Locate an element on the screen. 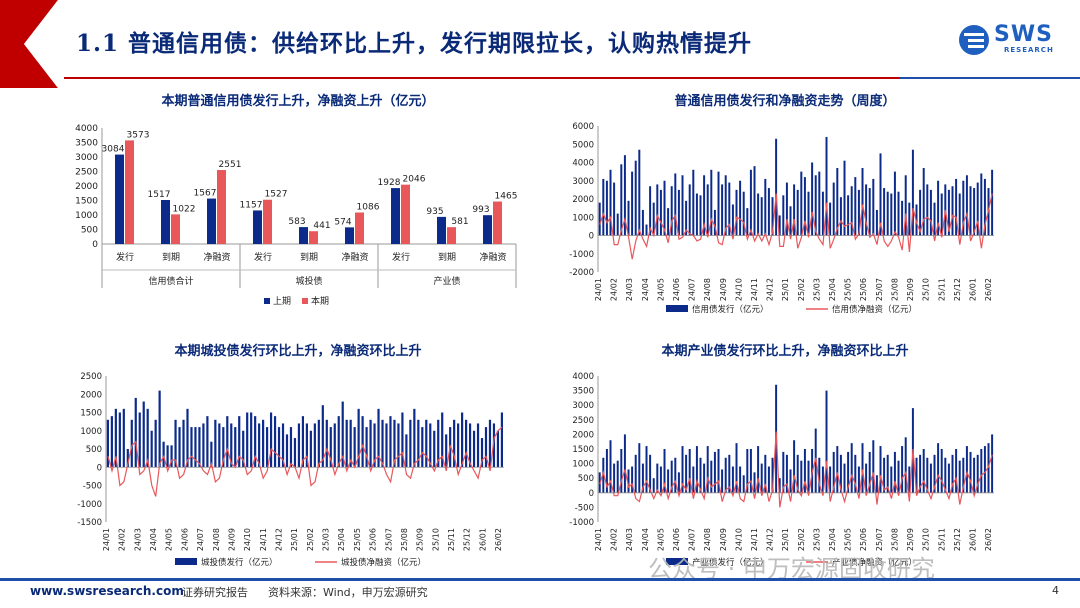 This screenshot has height=608, width=1080. chart-title: 本期城投债发行环比上升，净融资环比上升 is located at coordinates (298, 351).